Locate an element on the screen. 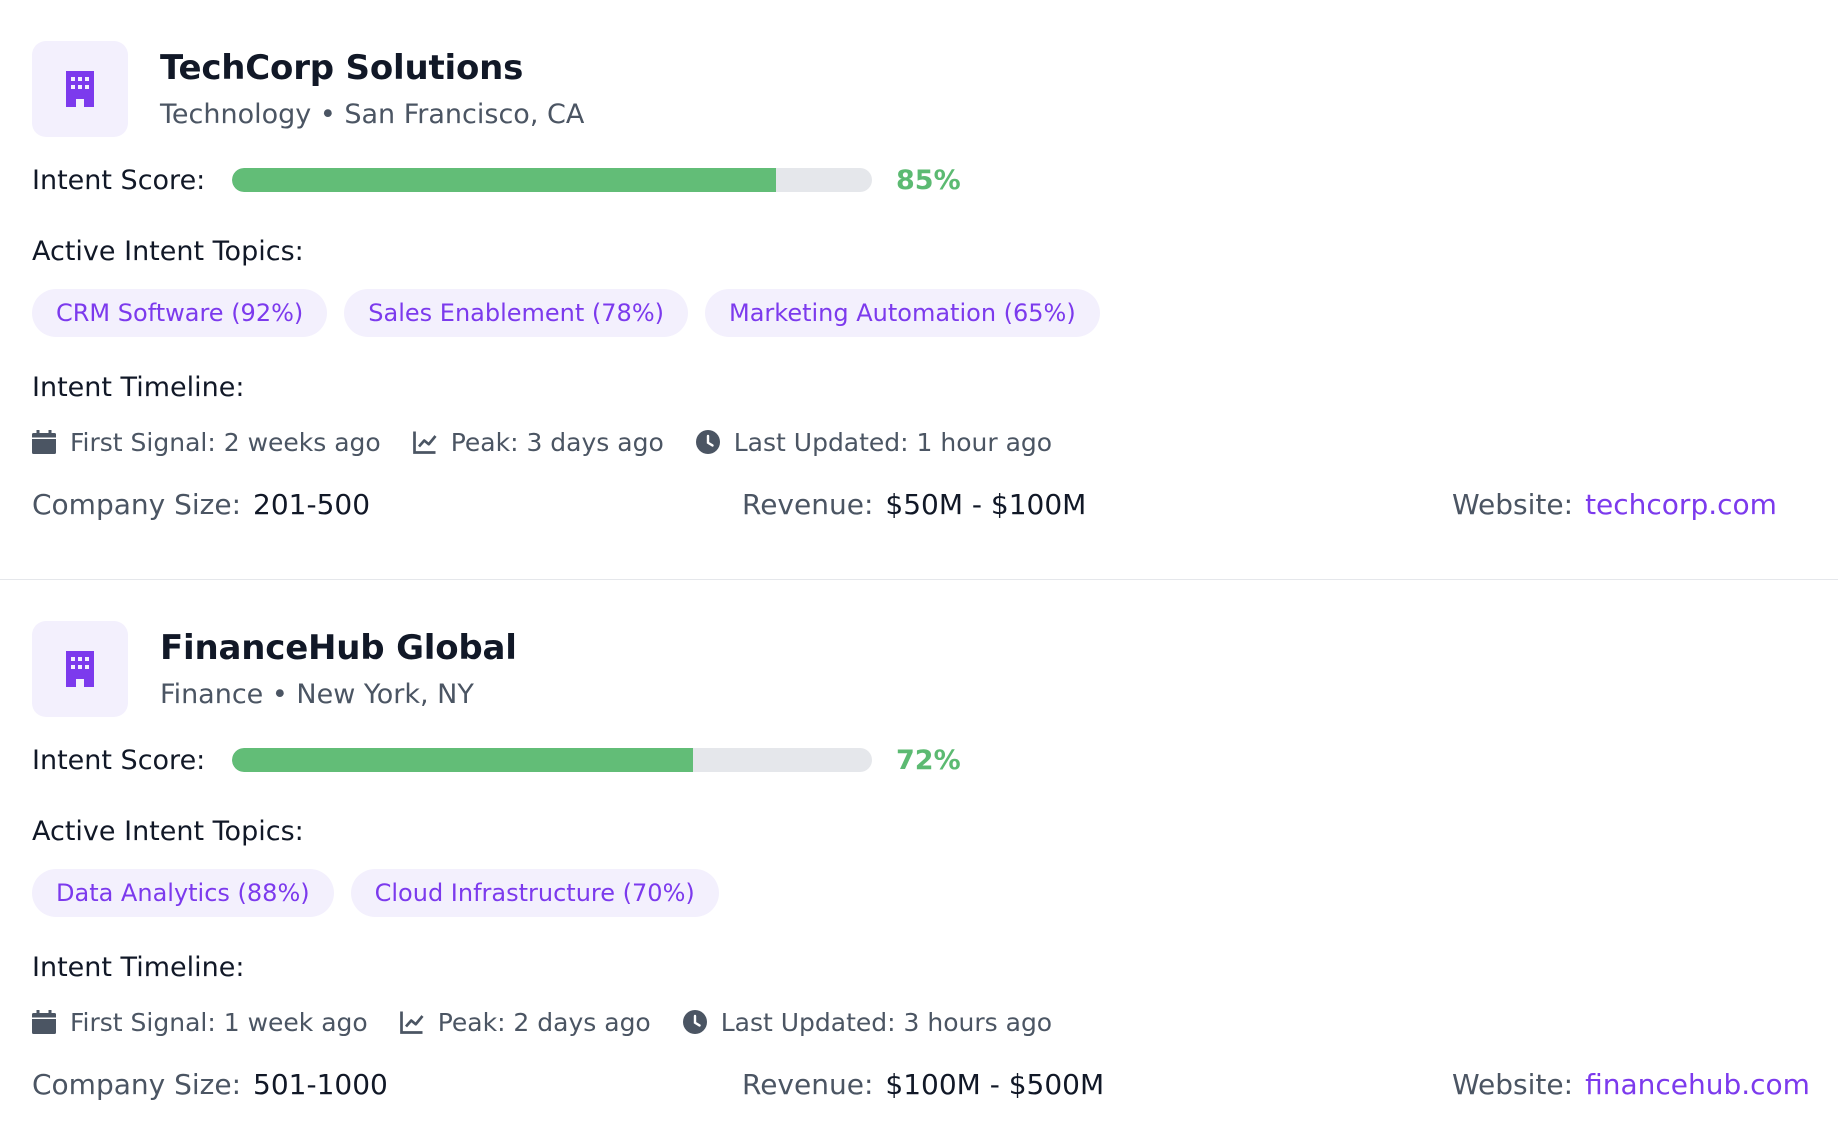  first-signal: First Signal: 2 weeks ago is located at coordinates (206, 442).